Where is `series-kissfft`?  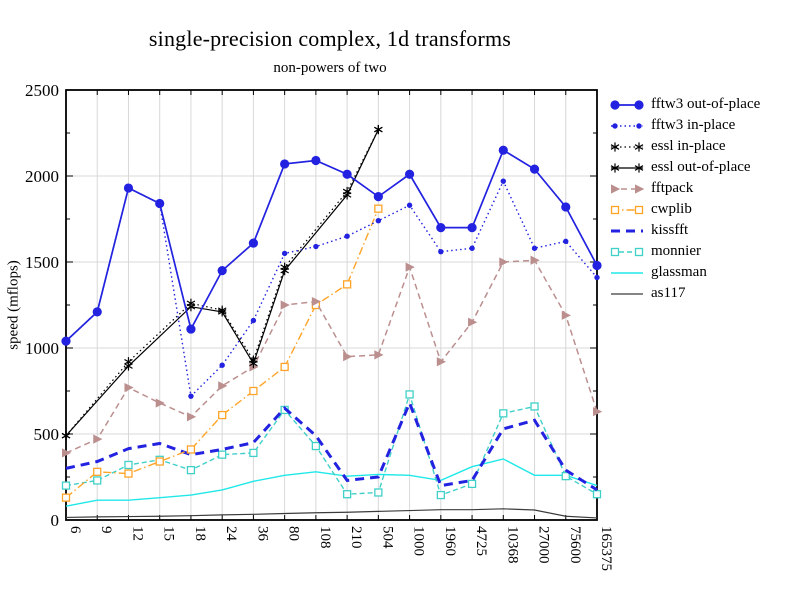 series-kissfft is located at coordinates (331, 445).